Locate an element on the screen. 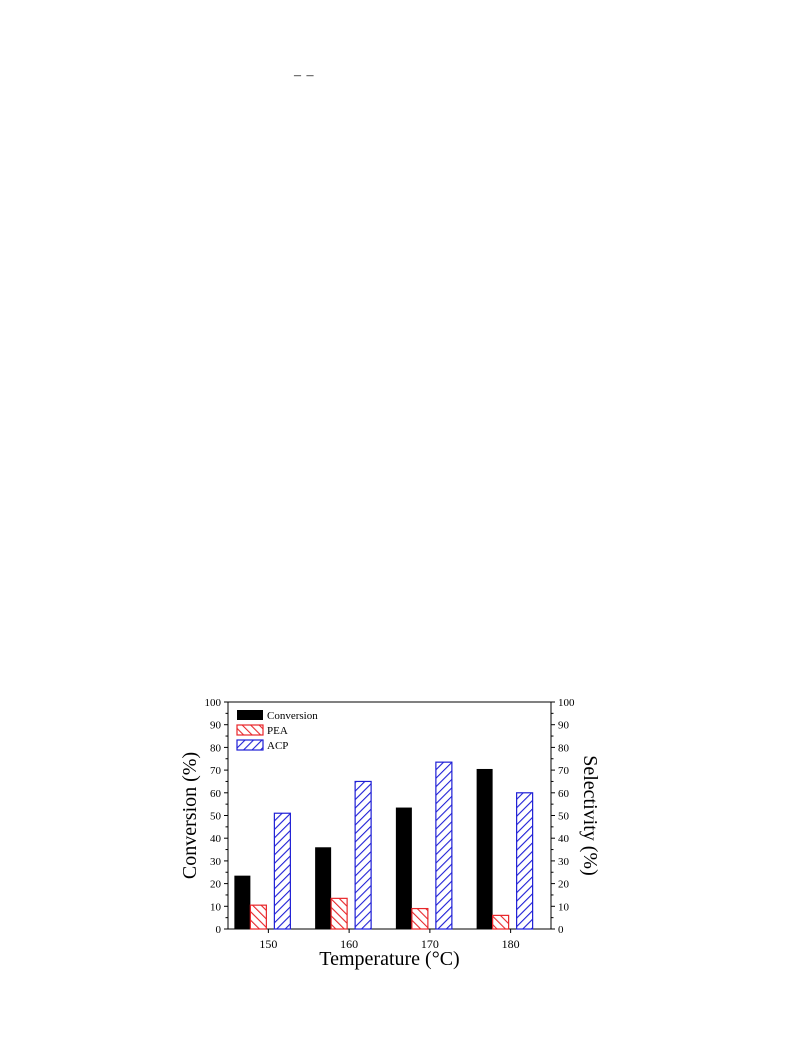  right-tick-label: 50 is located at coordinates (564, 817).